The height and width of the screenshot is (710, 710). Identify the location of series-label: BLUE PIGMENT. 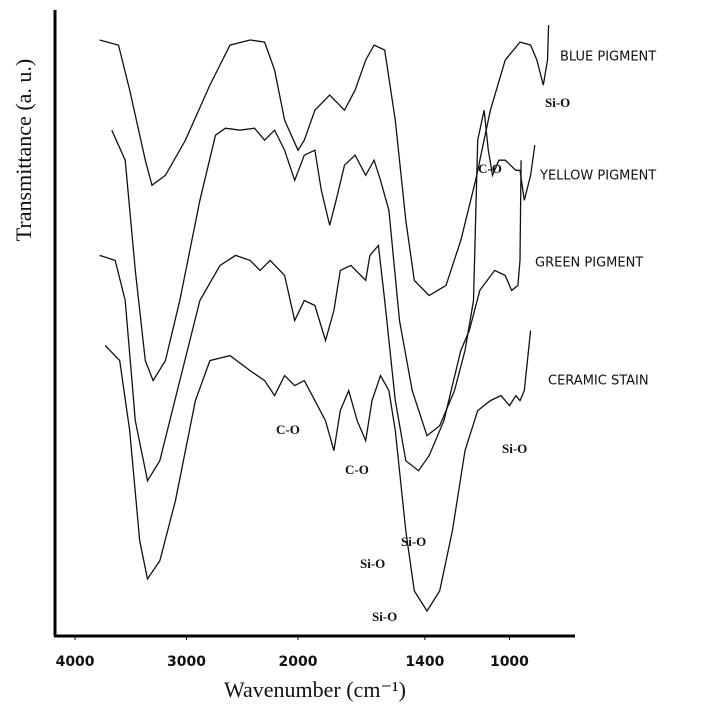
(608, 57).